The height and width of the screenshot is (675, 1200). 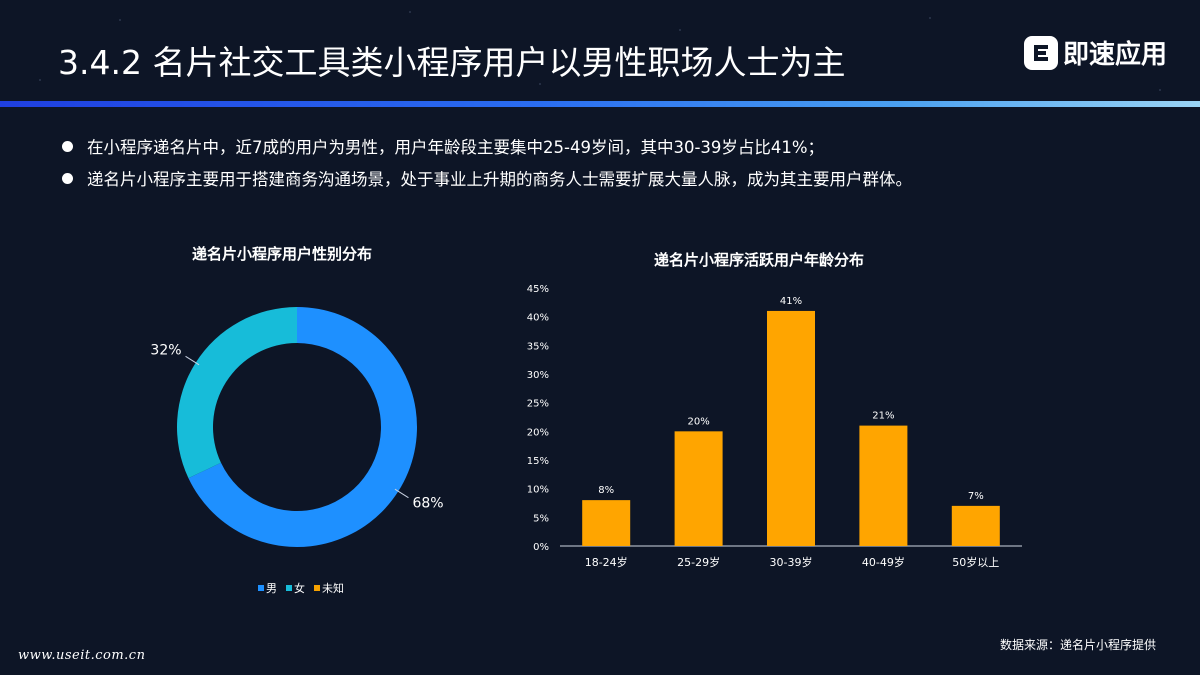 What do you see at coordinates (1115, 55) in the screenshot?
I see `logo-text: 即速应用` at bounding box center [1115, 55].